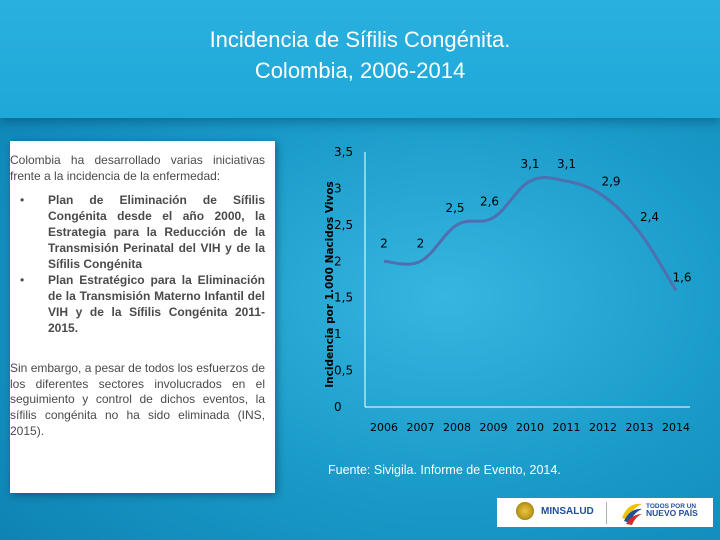 The image size is (720, 540). Describe the element at coordinates (338, 188) in the screenshot. I see `y-tick-label: 3` at that location.